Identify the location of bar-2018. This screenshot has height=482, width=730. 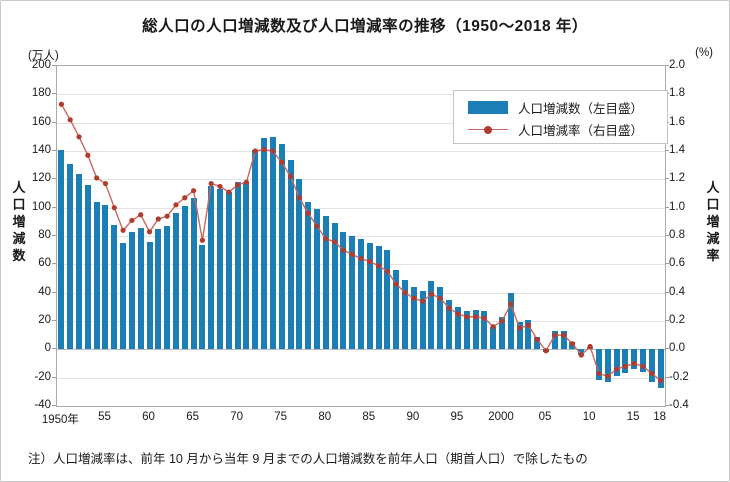
(660, 368).